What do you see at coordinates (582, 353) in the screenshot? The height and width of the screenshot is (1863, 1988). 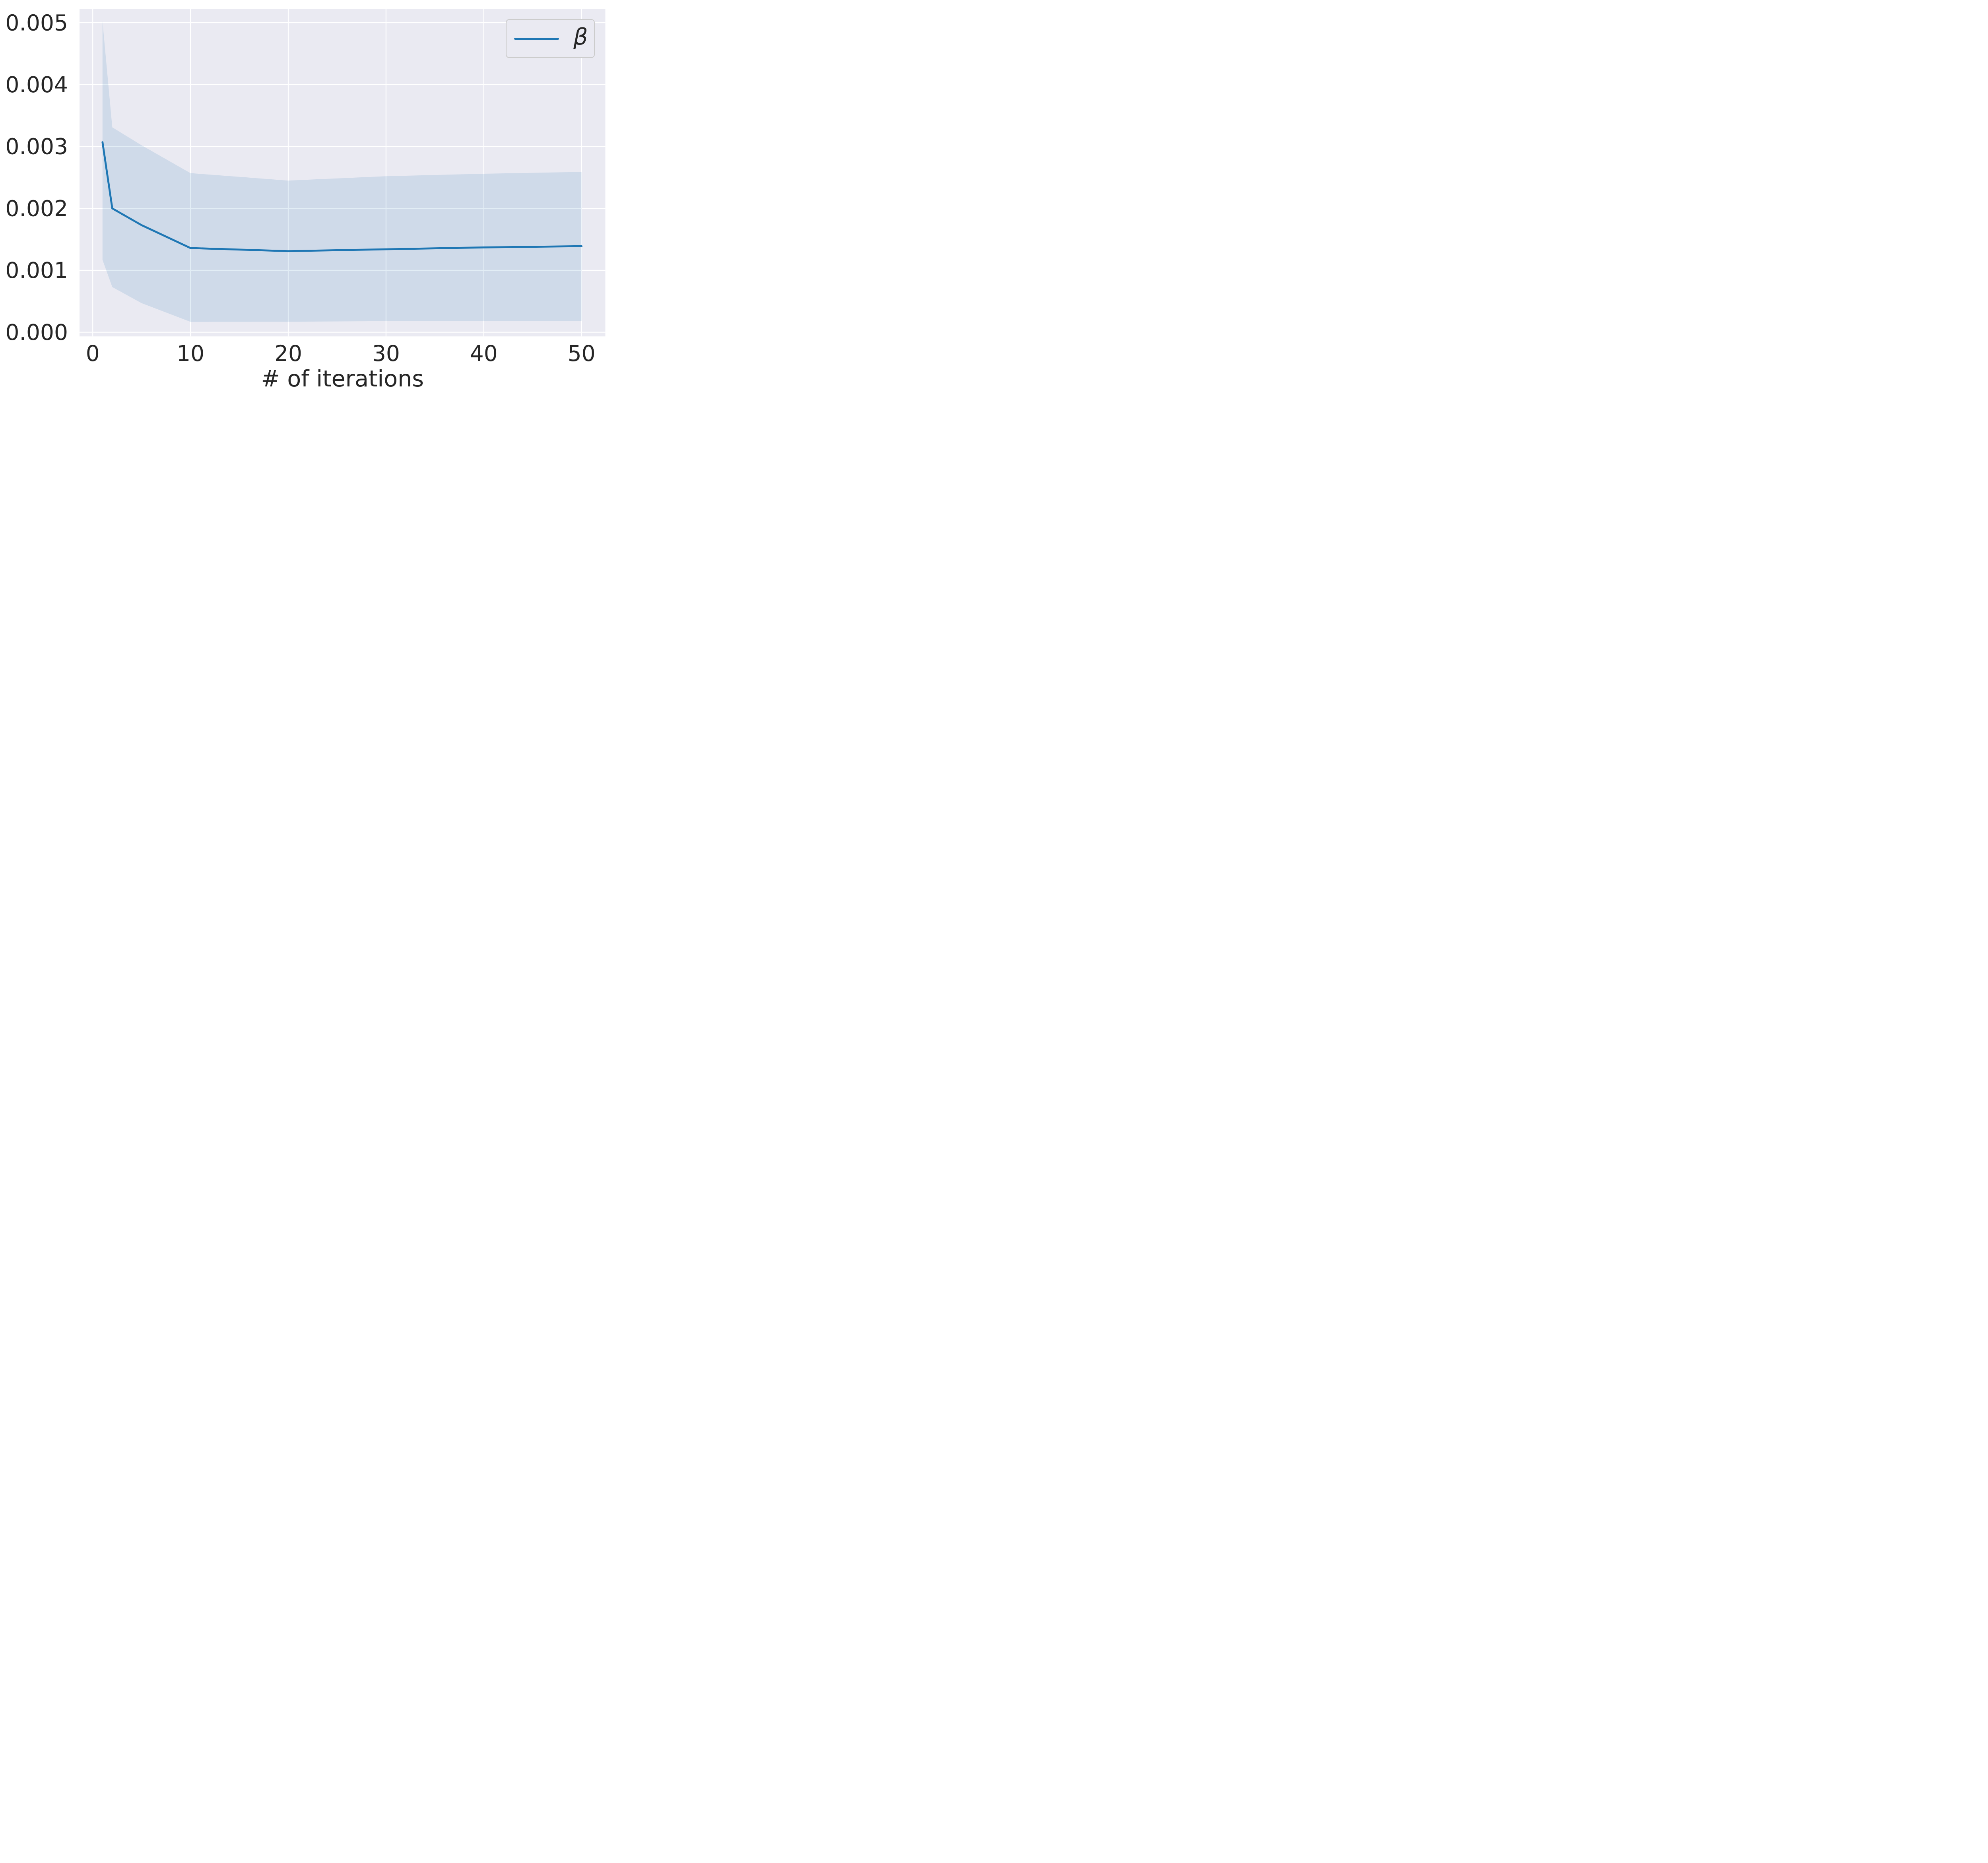 I see `x-tick-label-50: 50` at bounding box center [582, 353].